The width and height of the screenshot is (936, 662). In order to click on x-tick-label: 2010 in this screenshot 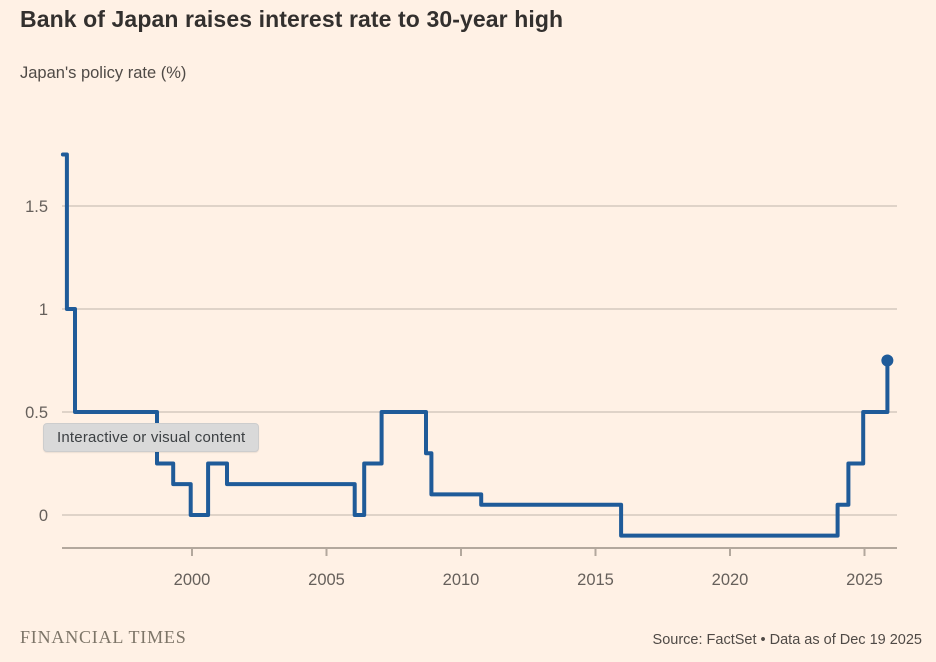, I will do `click(461, 580)`.